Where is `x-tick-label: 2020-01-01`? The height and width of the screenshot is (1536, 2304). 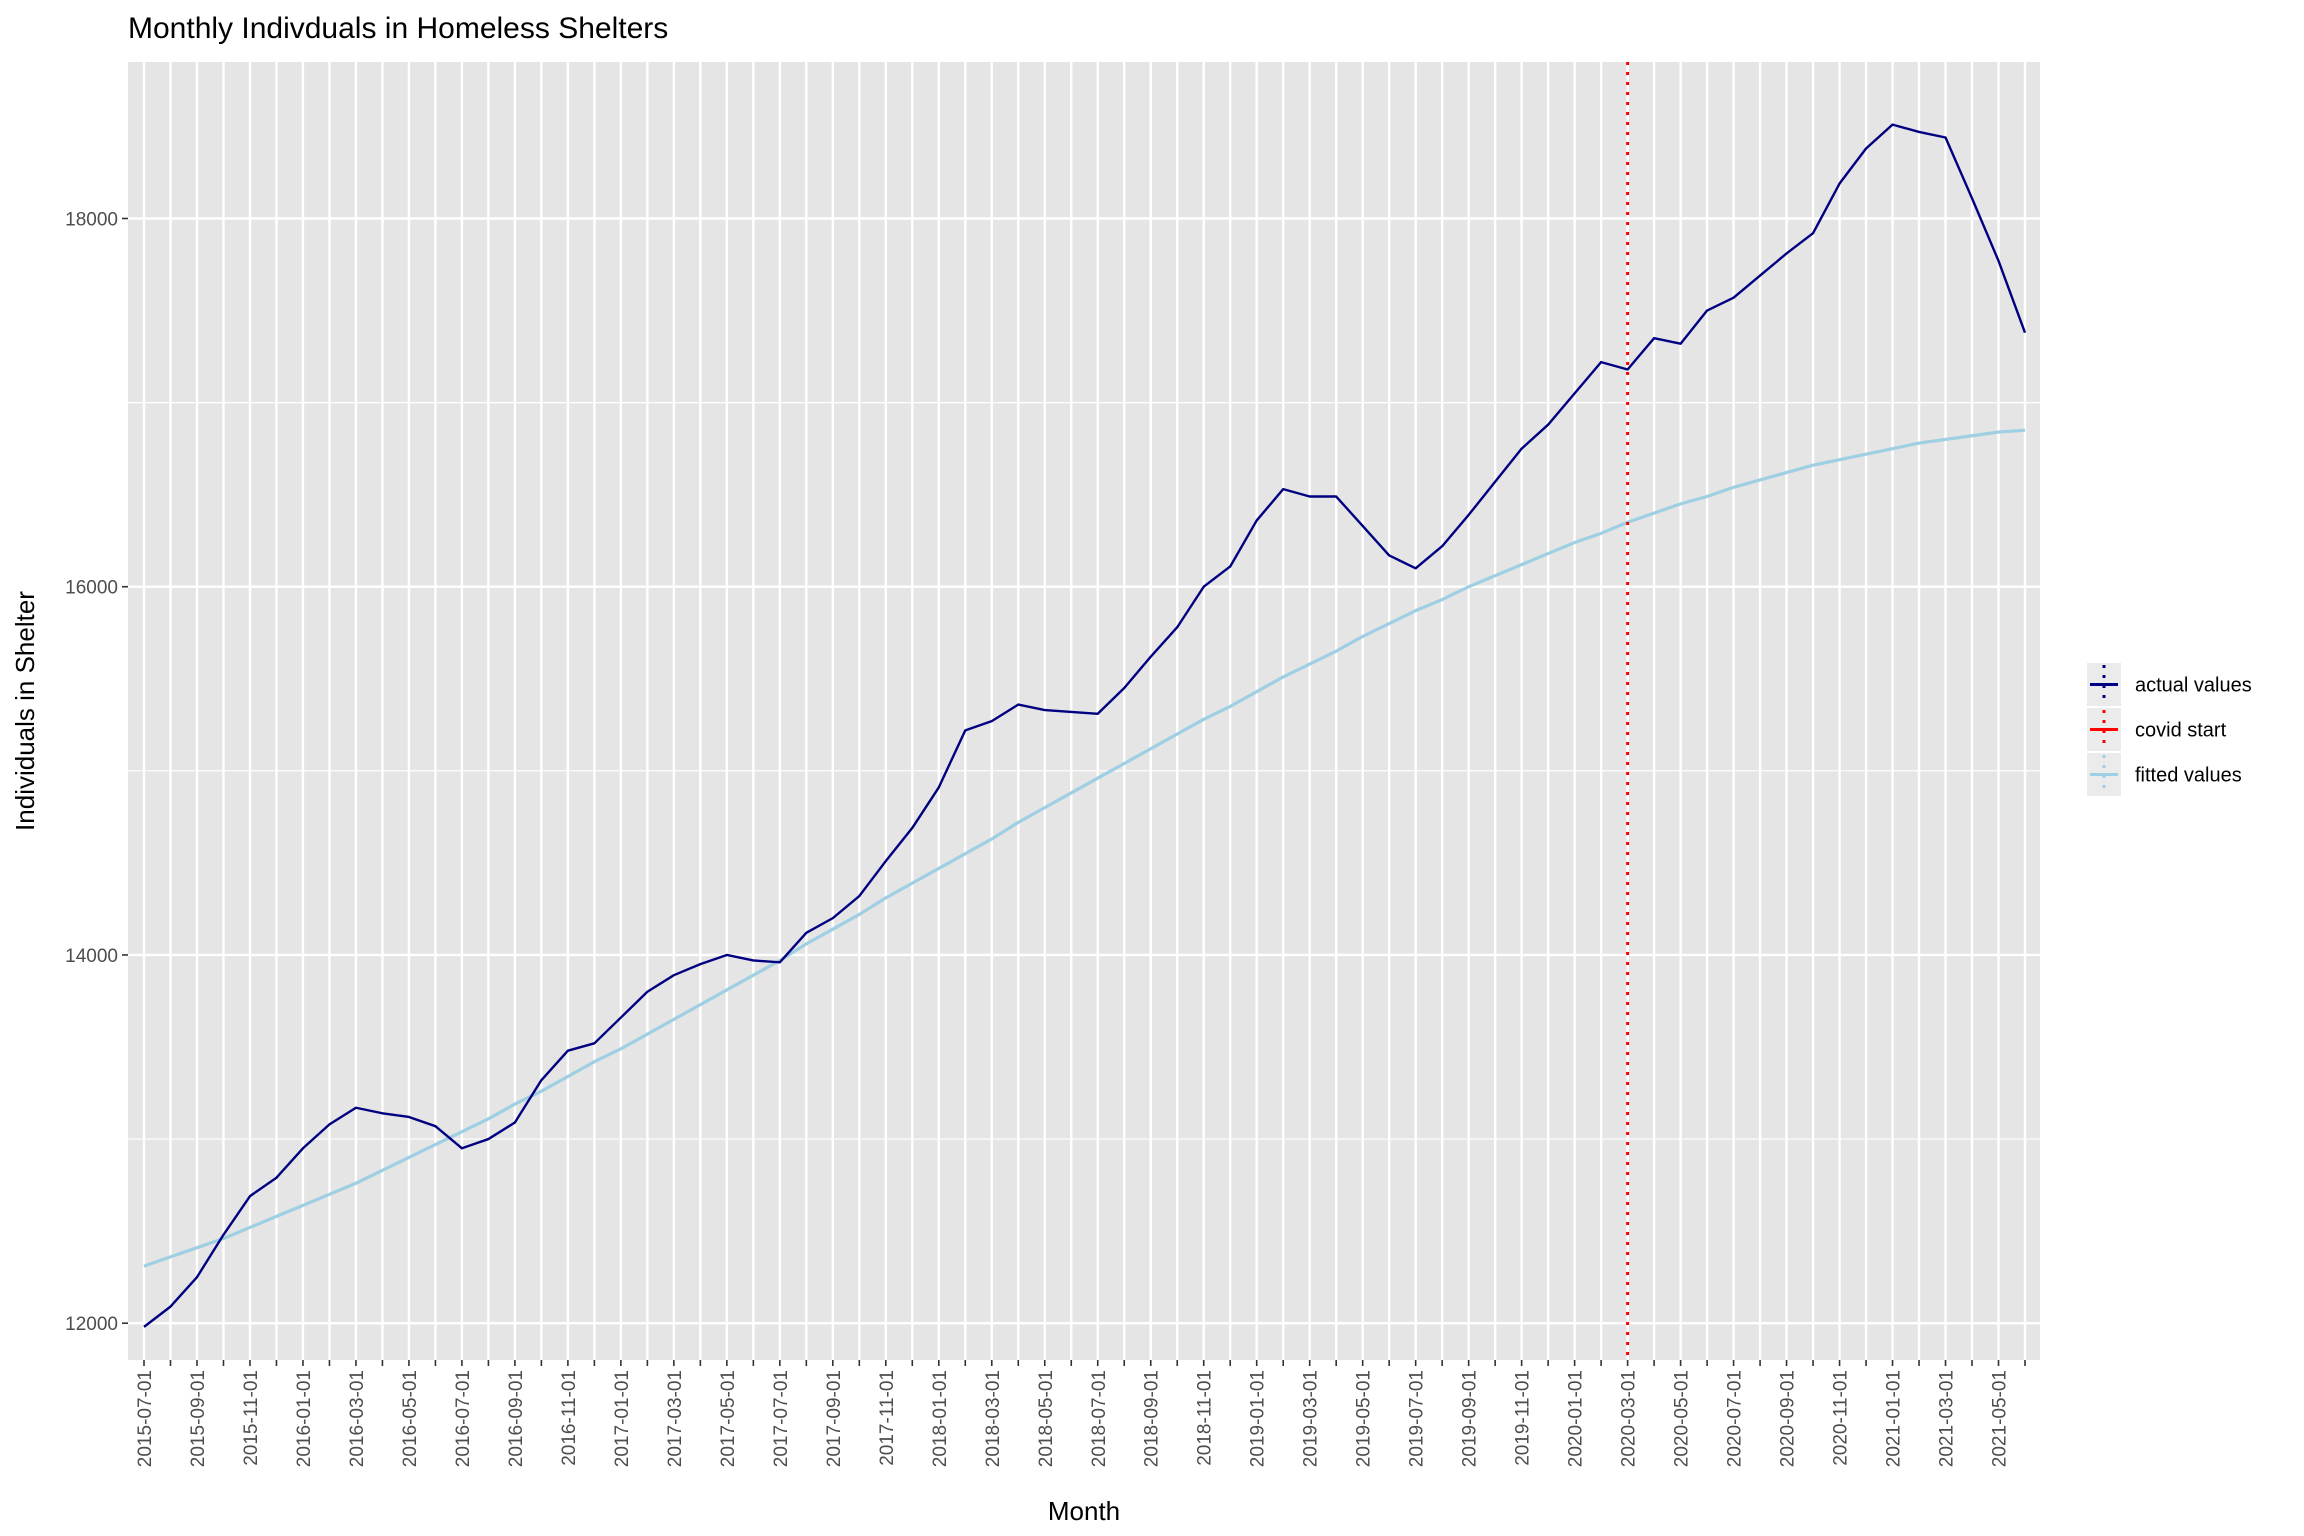 x-tick-label: 2020-01-01 is located at coordinates (1576, 1418).